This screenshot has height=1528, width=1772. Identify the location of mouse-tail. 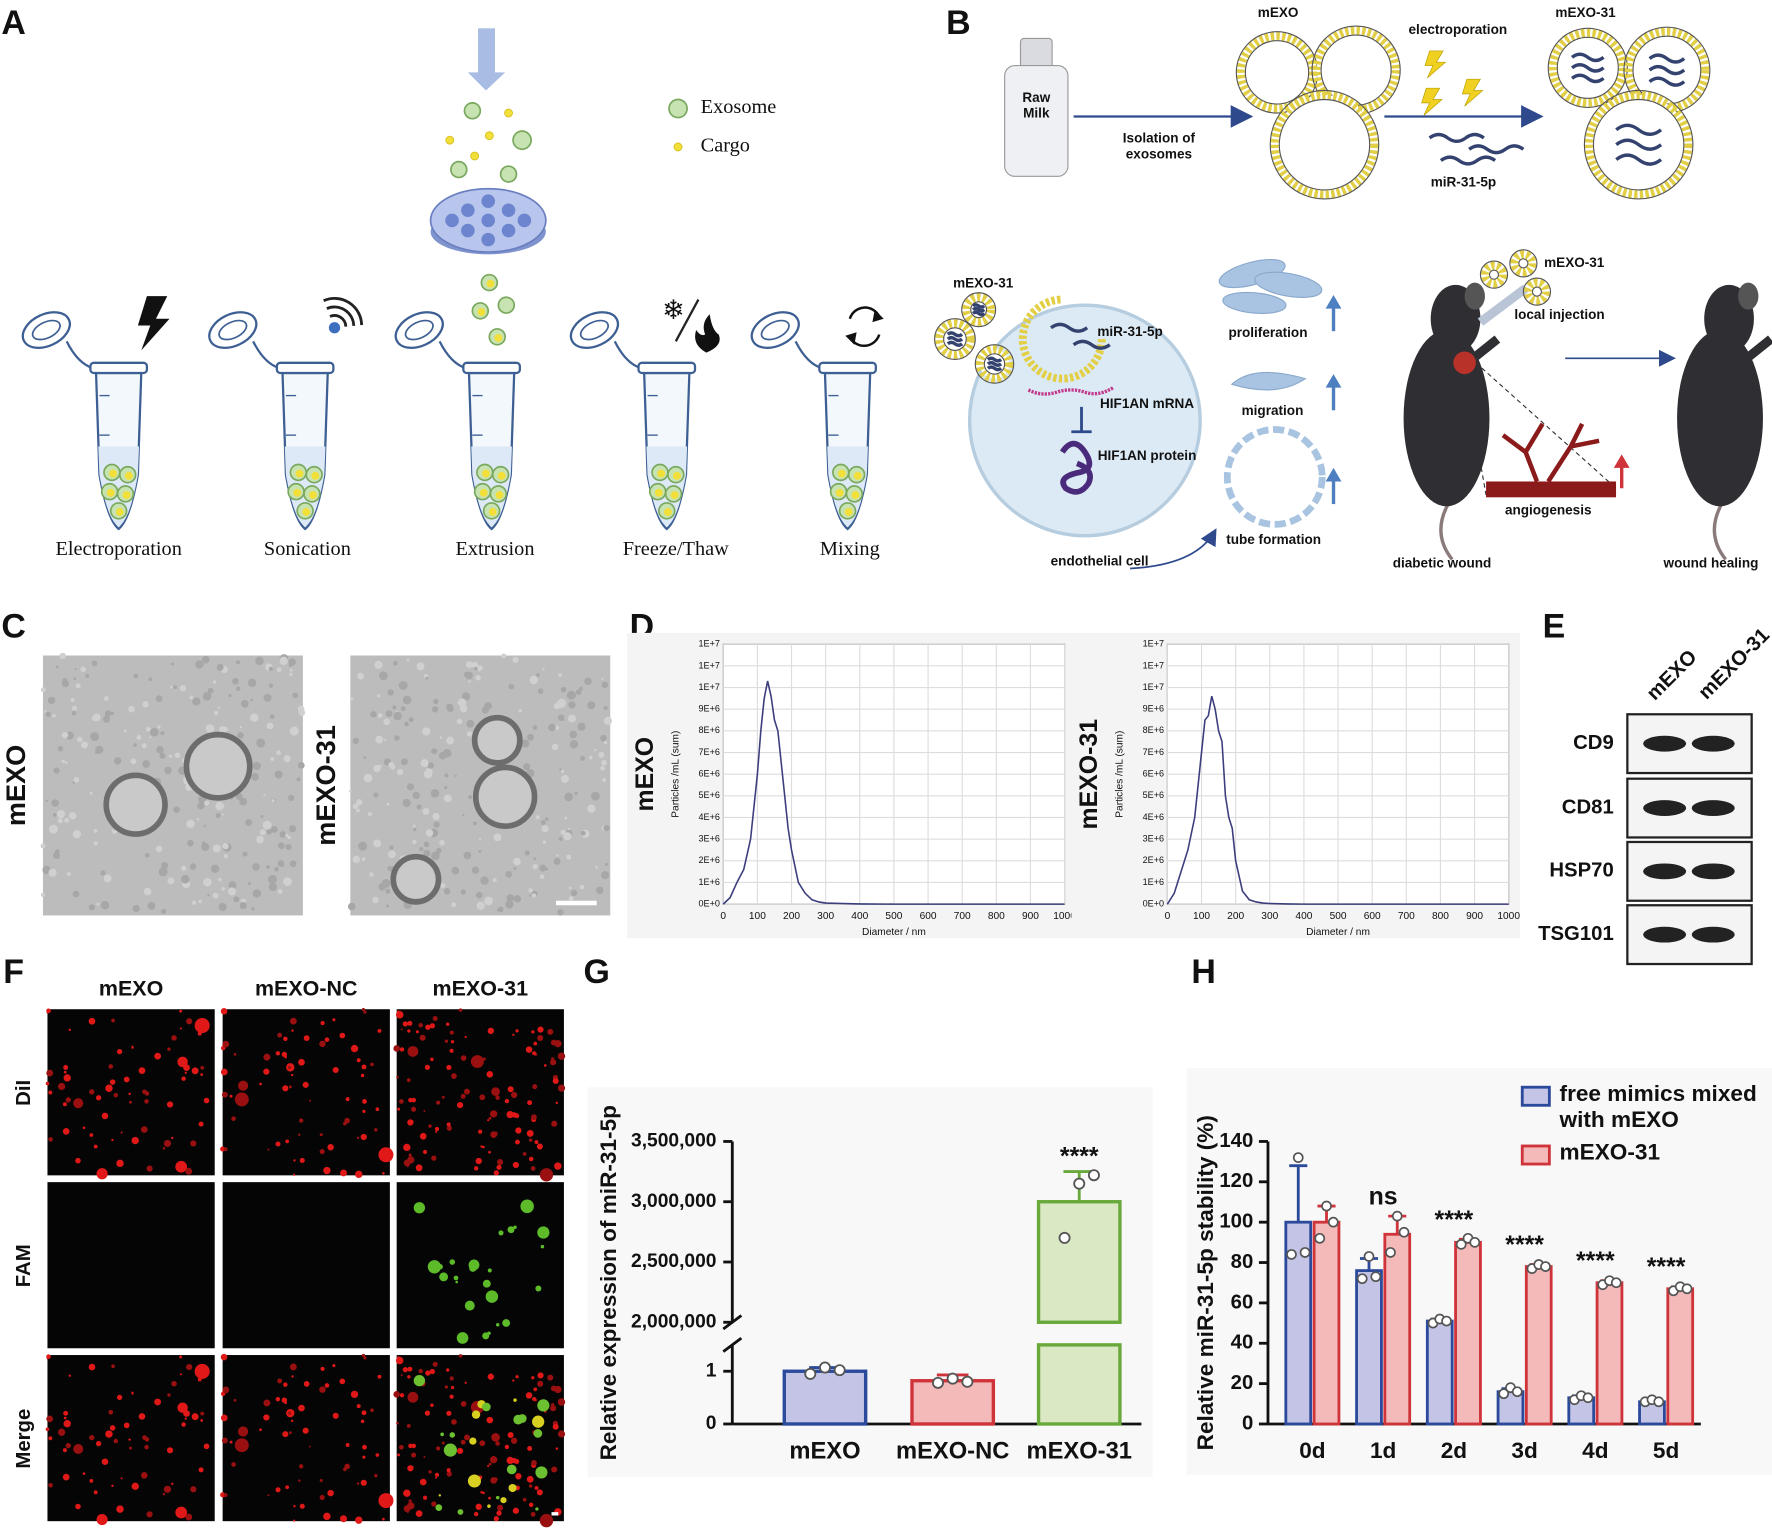
(1720, 528).